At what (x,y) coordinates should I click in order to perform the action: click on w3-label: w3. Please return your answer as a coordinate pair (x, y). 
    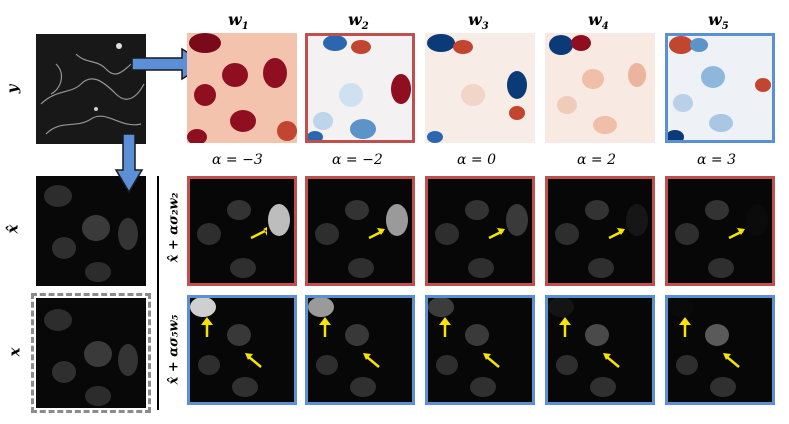
    Looking at the image, I should click on (478, 21).